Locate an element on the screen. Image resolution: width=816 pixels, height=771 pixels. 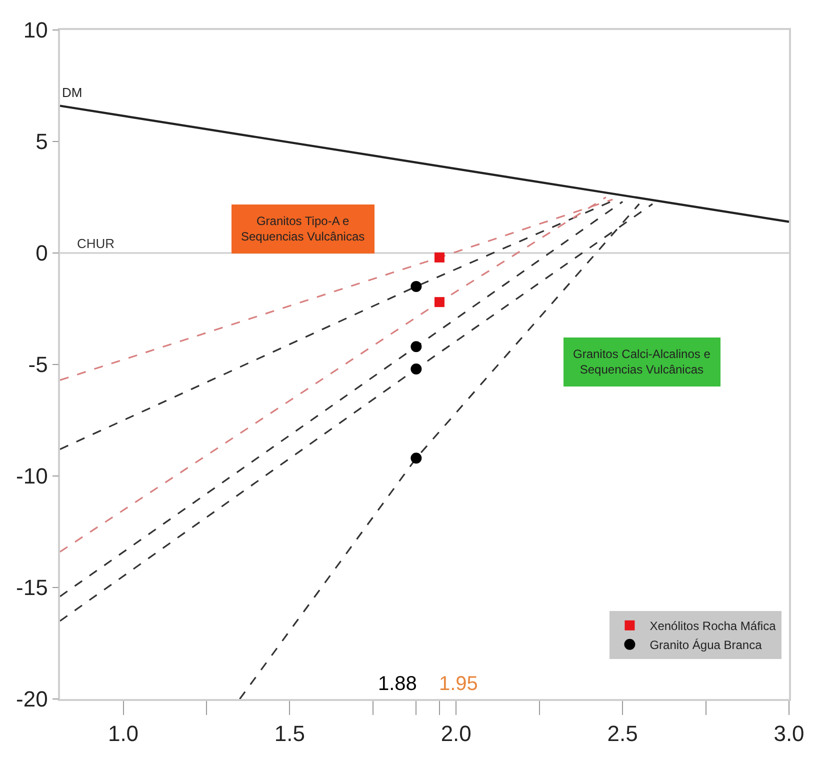
series-label: DM is located at coordinates (72, 92).